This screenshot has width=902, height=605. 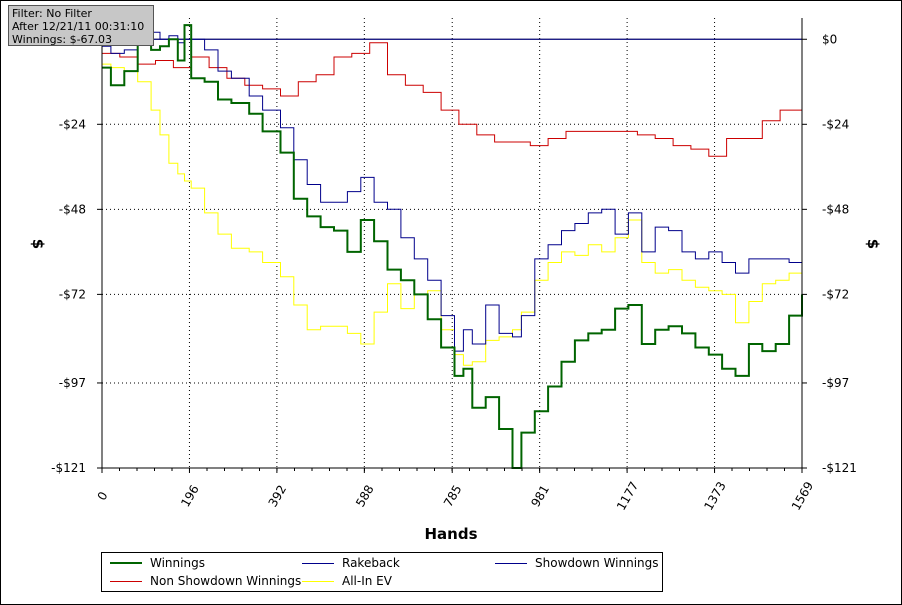 What do you see at coordinates (873, 244) in the screenshot?
I see `y-axis-title-right: $` at bounding box center [873, 244].